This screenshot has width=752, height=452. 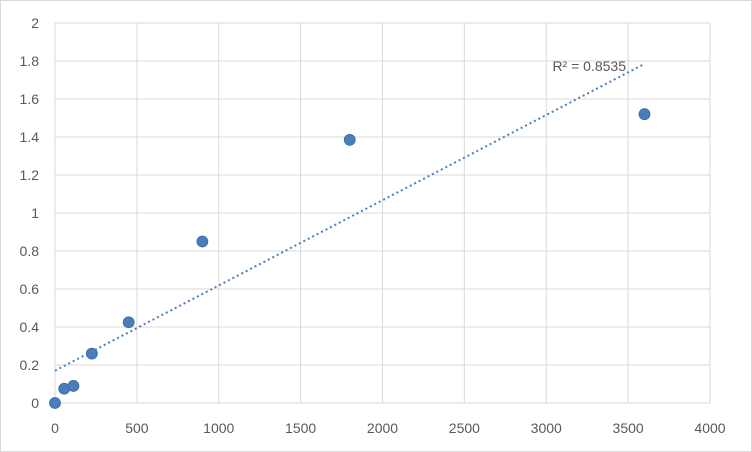 What do you see at coordinates (30, 365) in the screenshot?
I see `y-tick-label: 0.2` at bounding box center [30, 365].